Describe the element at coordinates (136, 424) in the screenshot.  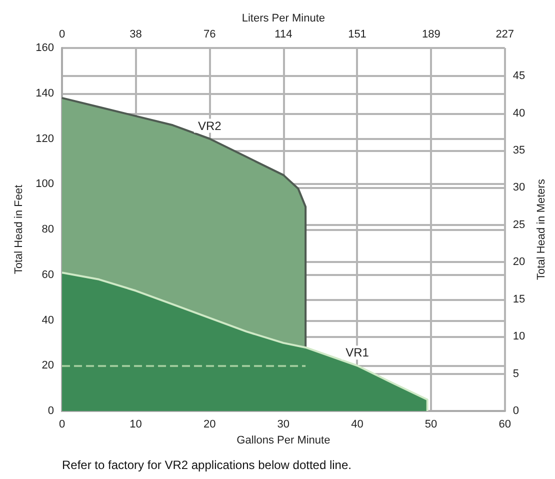
I see `x-tick-label: 10` at that location.